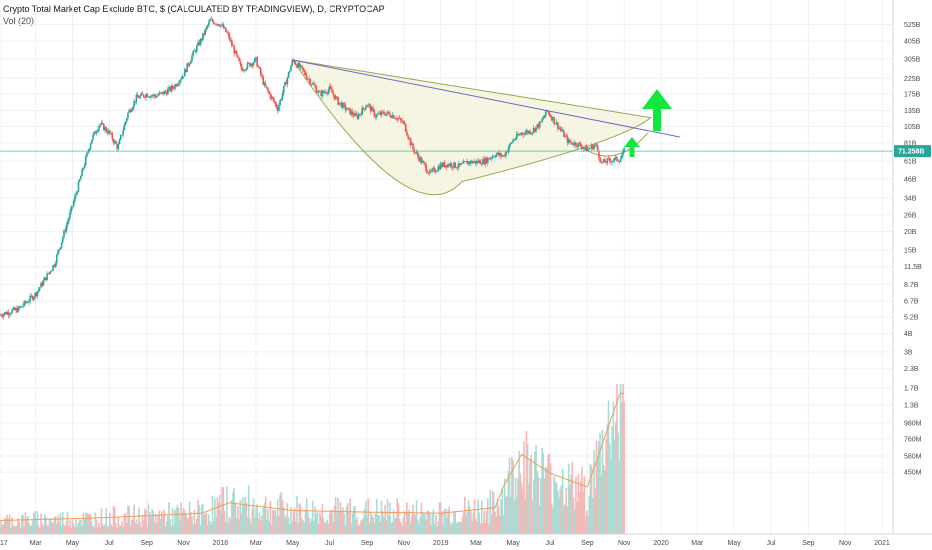  I want to click on volume-indicator-label: Vol (20), so click(19, 21).